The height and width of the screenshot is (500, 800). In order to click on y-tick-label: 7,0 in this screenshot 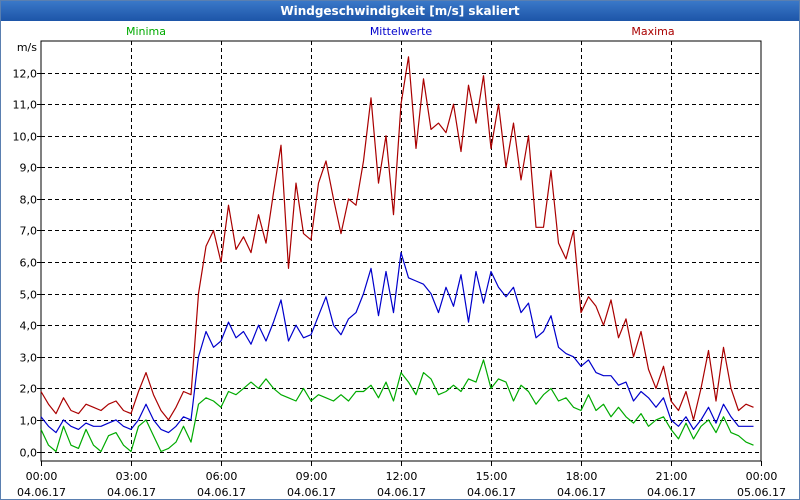, I will do `click(29, 231)`.